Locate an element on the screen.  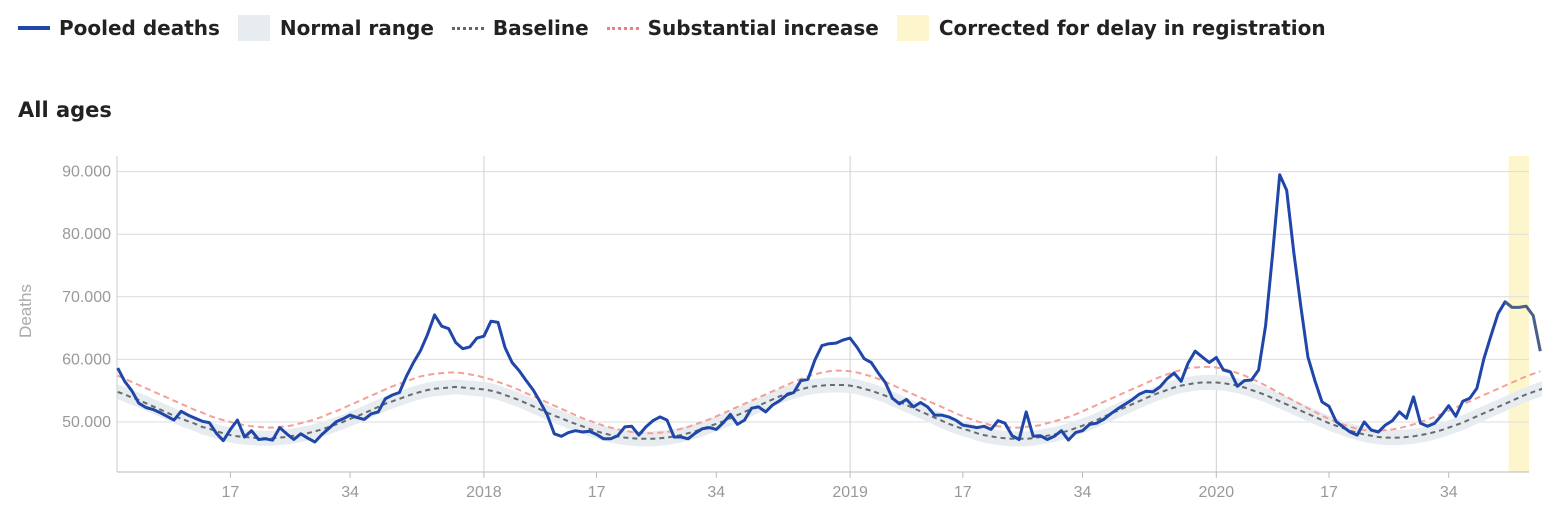
legend-item: Pooled deaths is located at coordinates (119, 28).